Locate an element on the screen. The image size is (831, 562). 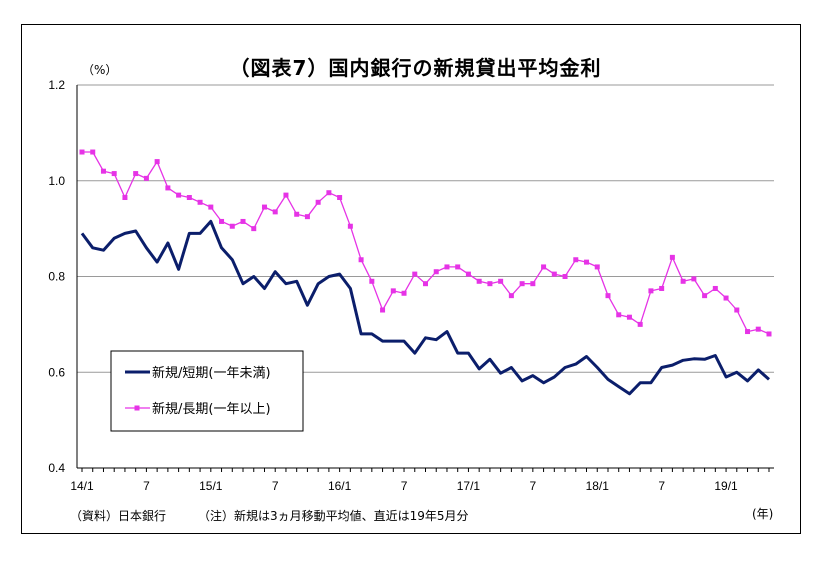
x-tick-label: 19/1 is located at coordinates (726, 486).